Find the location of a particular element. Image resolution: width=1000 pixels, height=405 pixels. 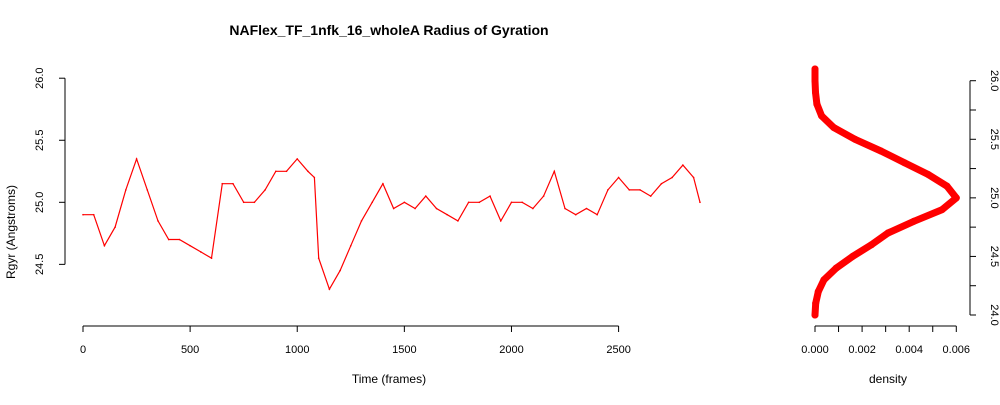

density-x-axis: 0.000 0.002 0.004 0.006 is located at coordinates (886, 340).